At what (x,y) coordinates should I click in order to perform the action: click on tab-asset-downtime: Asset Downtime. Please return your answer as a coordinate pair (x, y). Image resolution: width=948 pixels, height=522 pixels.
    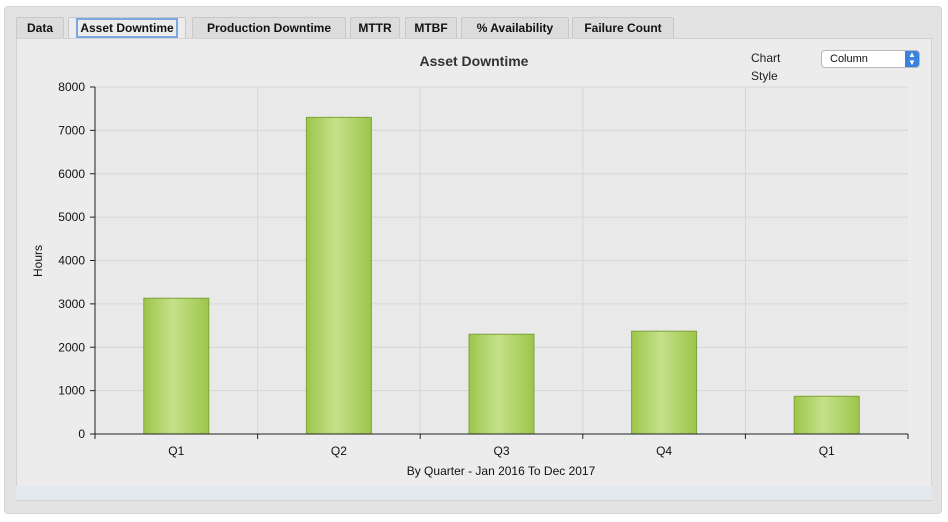
    Looking at the image, I should click on (127, 28).